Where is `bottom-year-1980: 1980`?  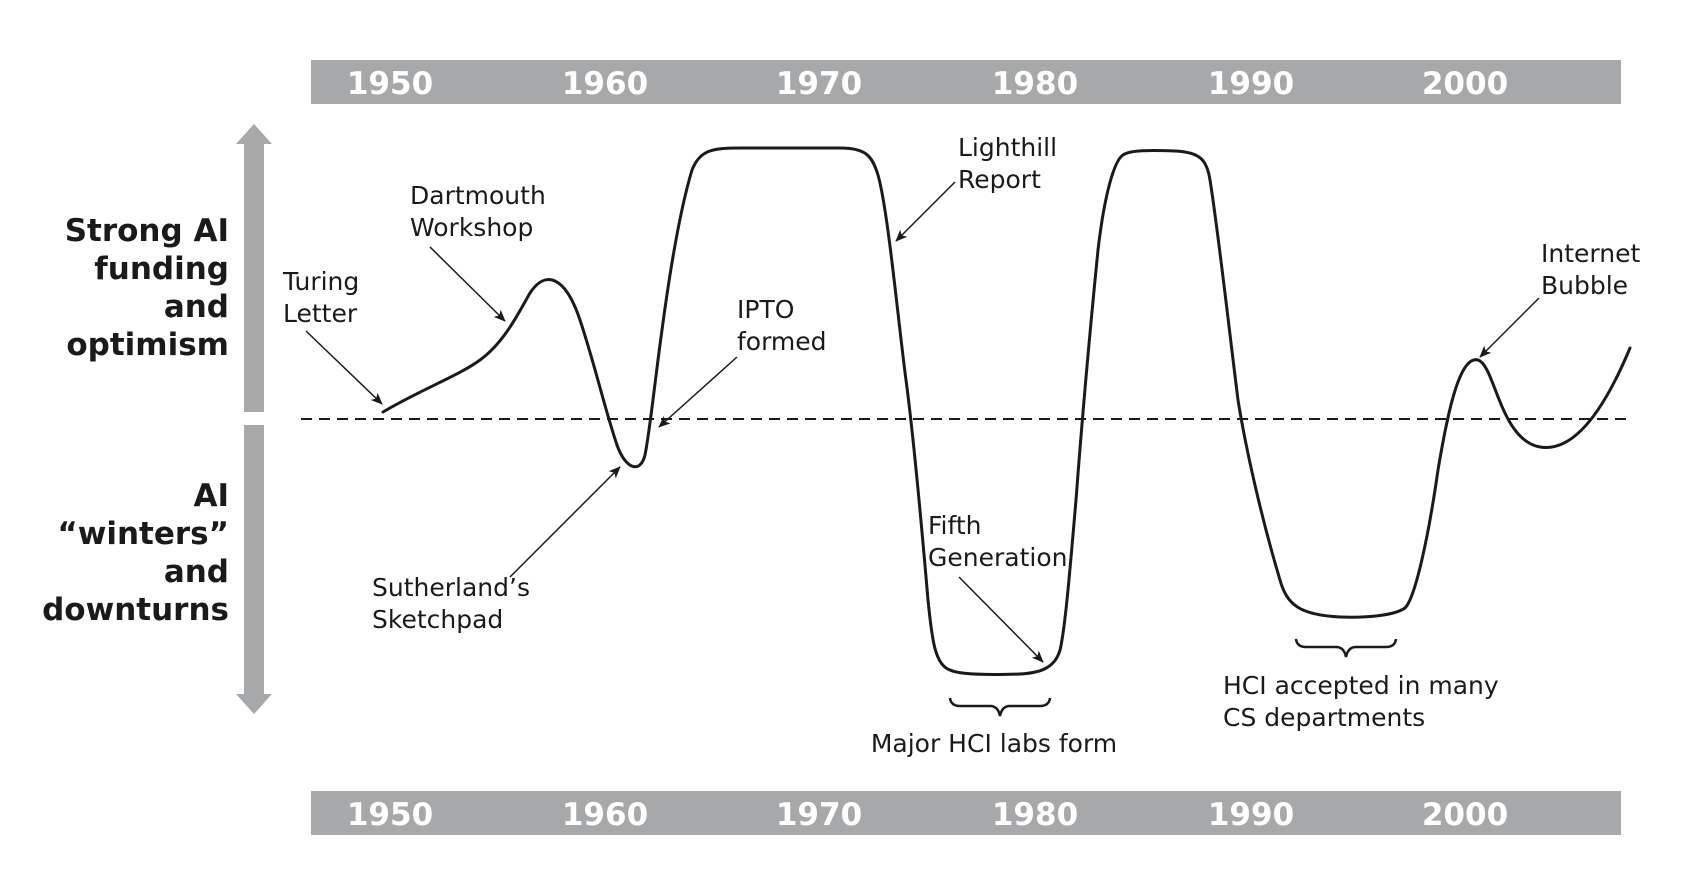
bottom-year-1980: 1980 is located at coordinates (1035, 815).